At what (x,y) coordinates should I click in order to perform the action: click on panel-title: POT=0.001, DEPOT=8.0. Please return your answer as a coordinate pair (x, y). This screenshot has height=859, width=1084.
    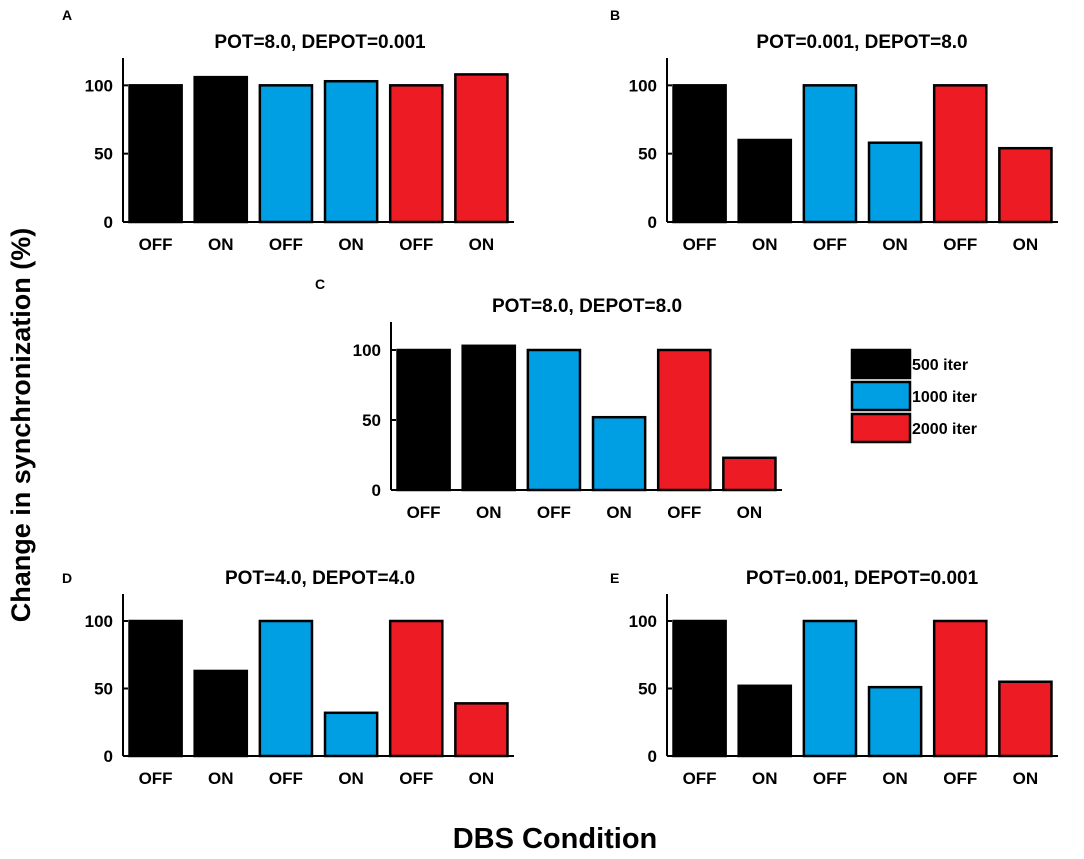
    Looking at the image, I should click on (861, 42).